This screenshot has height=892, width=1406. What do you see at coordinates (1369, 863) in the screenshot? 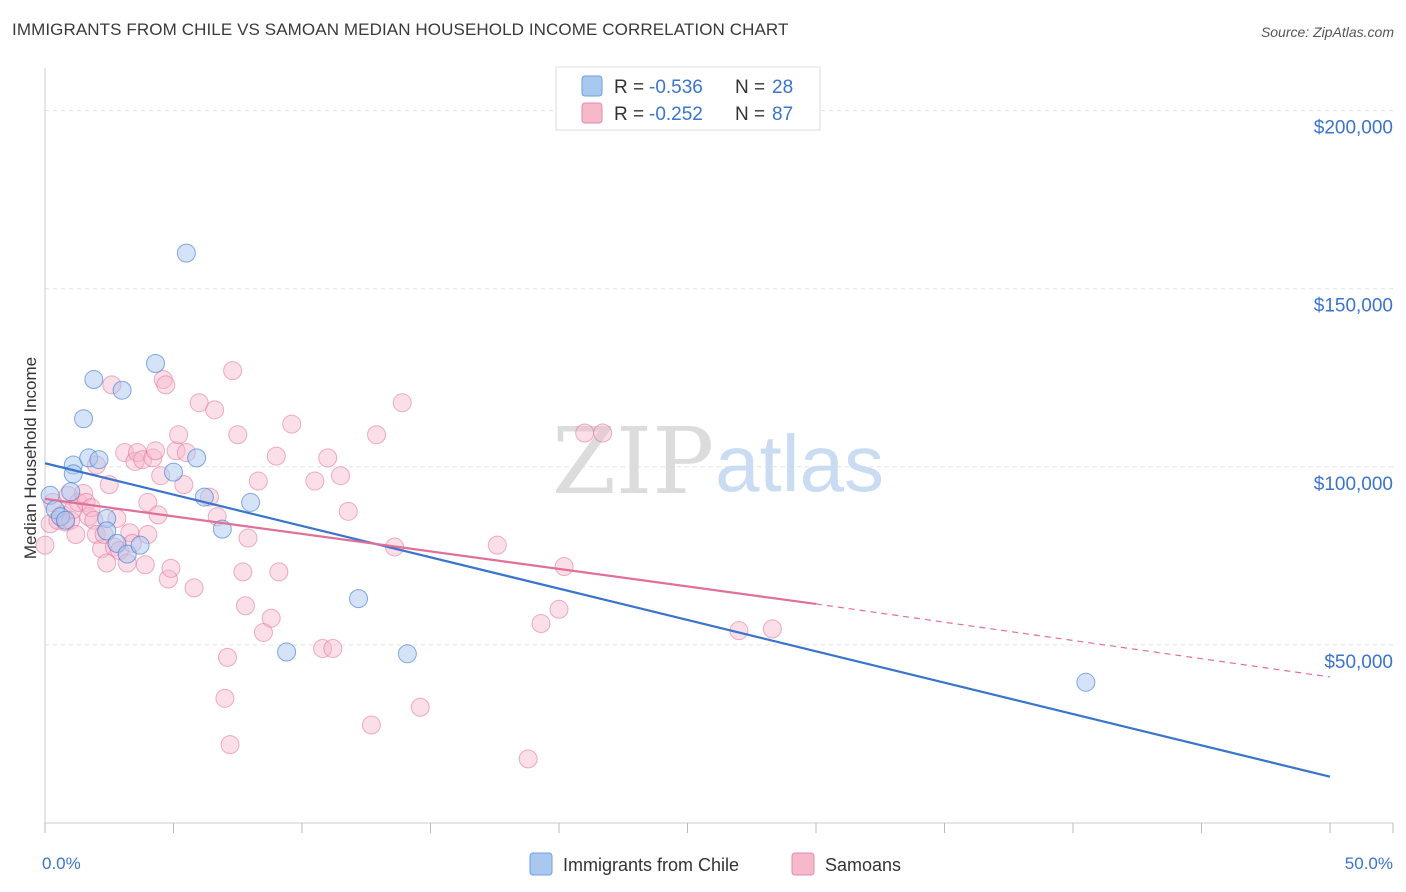
I see `x-tick-label-max: 50.0%` at bounding box center [1369, 863].